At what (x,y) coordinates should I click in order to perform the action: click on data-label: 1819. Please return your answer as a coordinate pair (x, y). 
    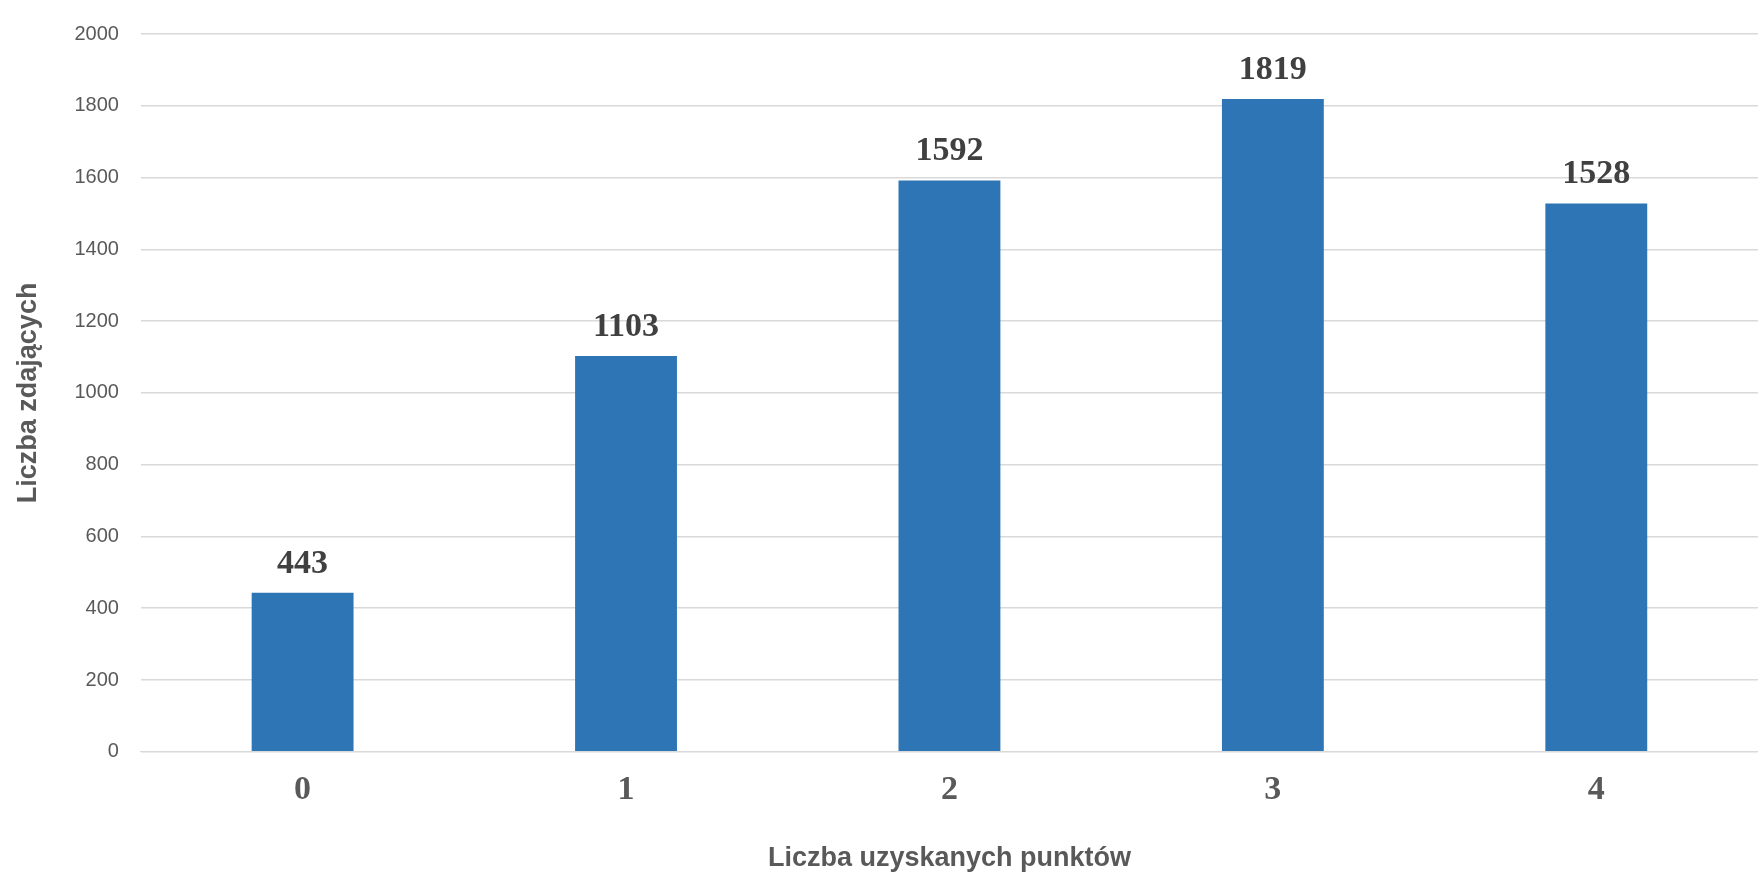
    Looking at the image, I should click on (1272, 67).